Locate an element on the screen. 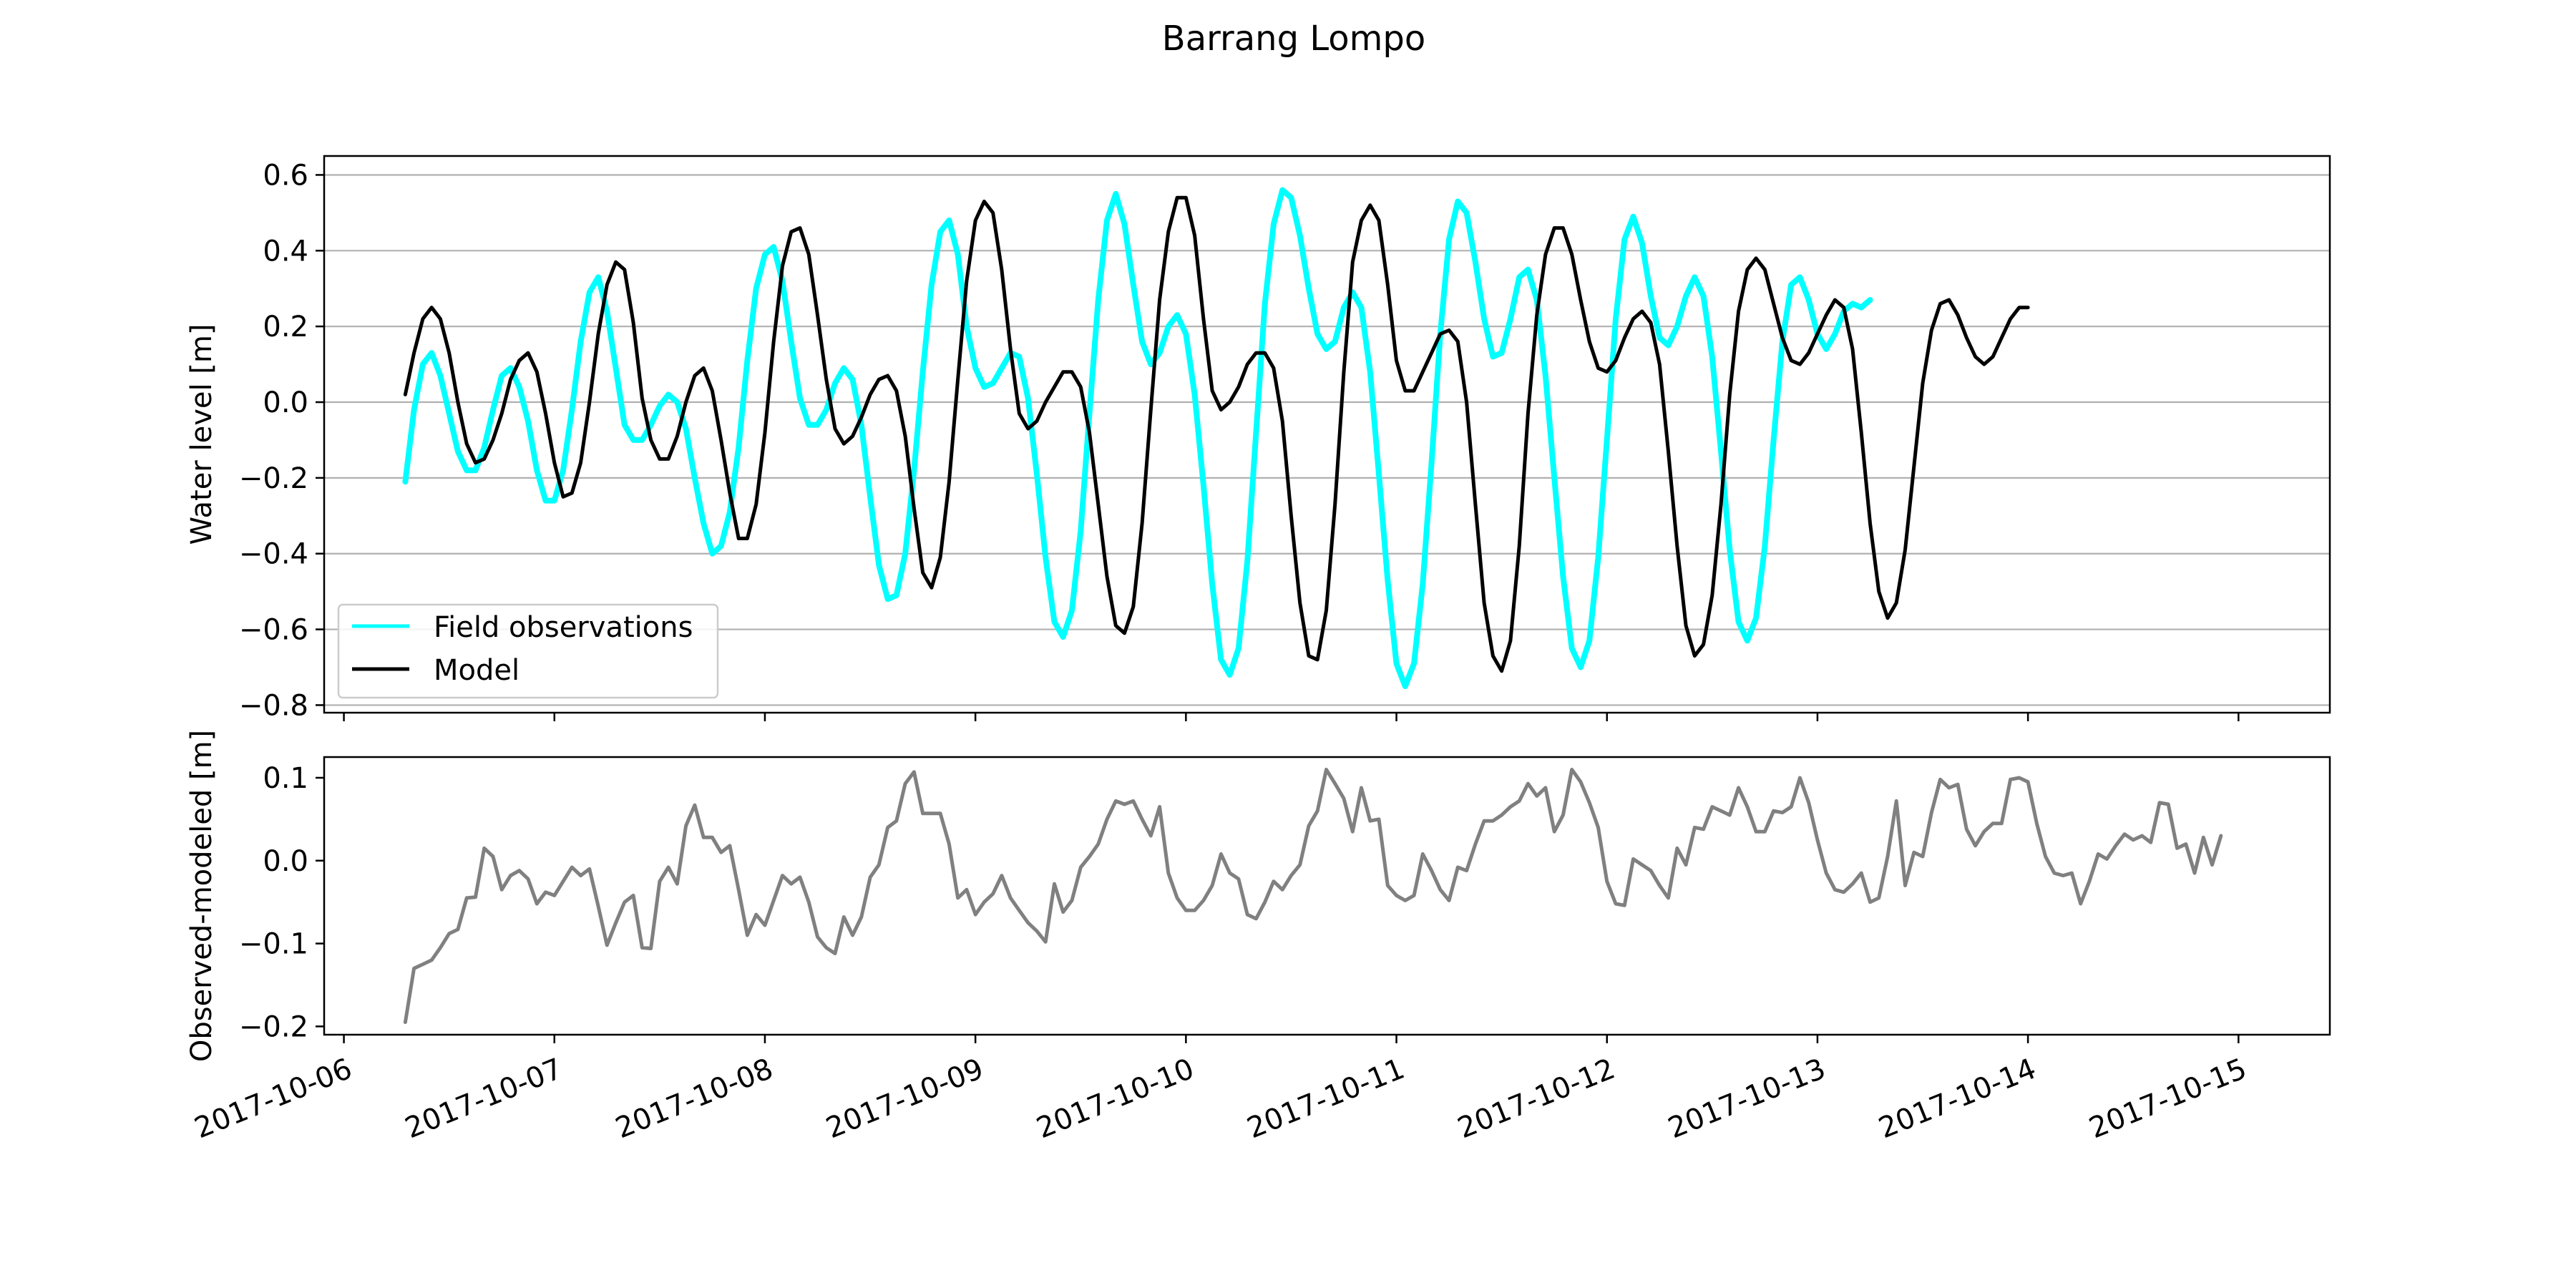  water-level-y-tick-label: −0.2 is located at coordinates (273, 478).